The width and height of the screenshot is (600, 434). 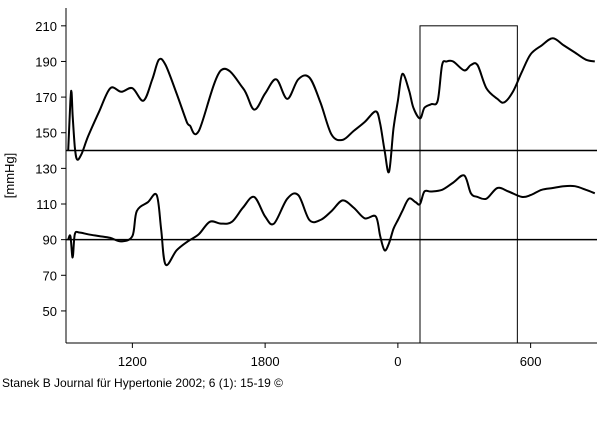 I want to click on x-tick-label: 0, so click(x=397, y=361).